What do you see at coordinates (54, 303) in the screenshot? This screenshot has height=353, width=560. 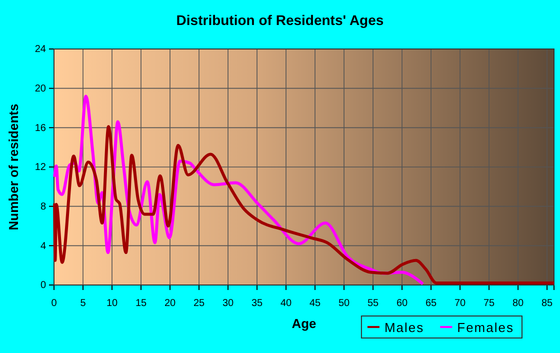 I see `x-tick-label: 0` at bounding box center [54, 303].